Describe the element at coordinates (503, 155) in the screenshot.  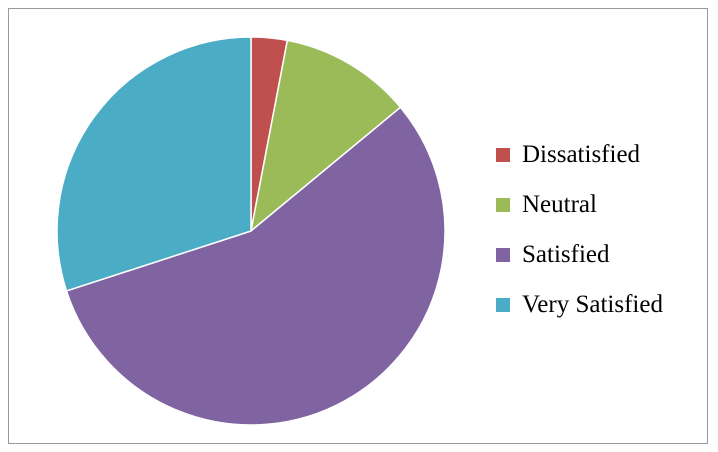
I see `legend-swatch-dissatisfied` at that location.